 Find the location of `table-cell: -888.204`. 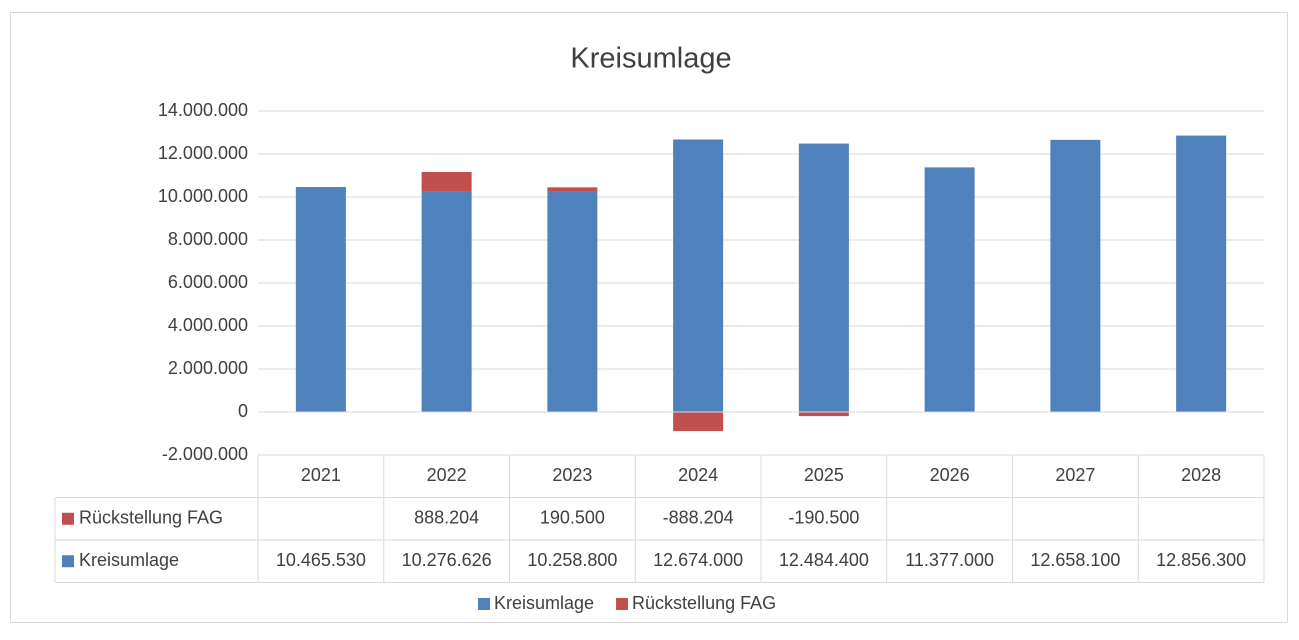

table-cell: -888.204 is located at coordinates (698, 518).